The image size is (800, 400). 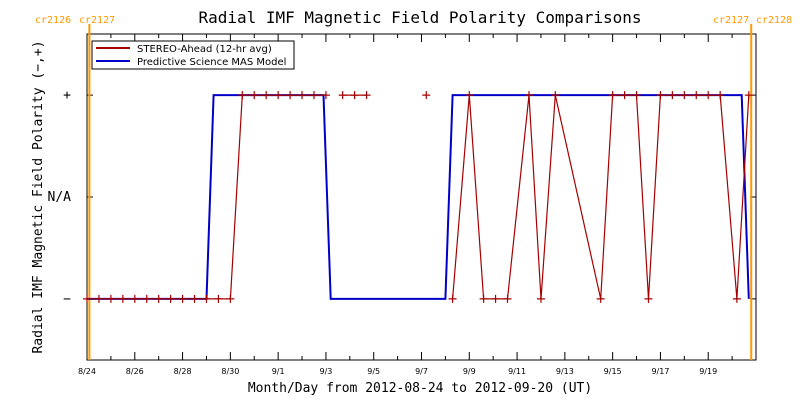 What do you see at coordinates (660, 371) in the screenshot?
I see `x-tick-label: 9/17` at bounding box center [660, 371].